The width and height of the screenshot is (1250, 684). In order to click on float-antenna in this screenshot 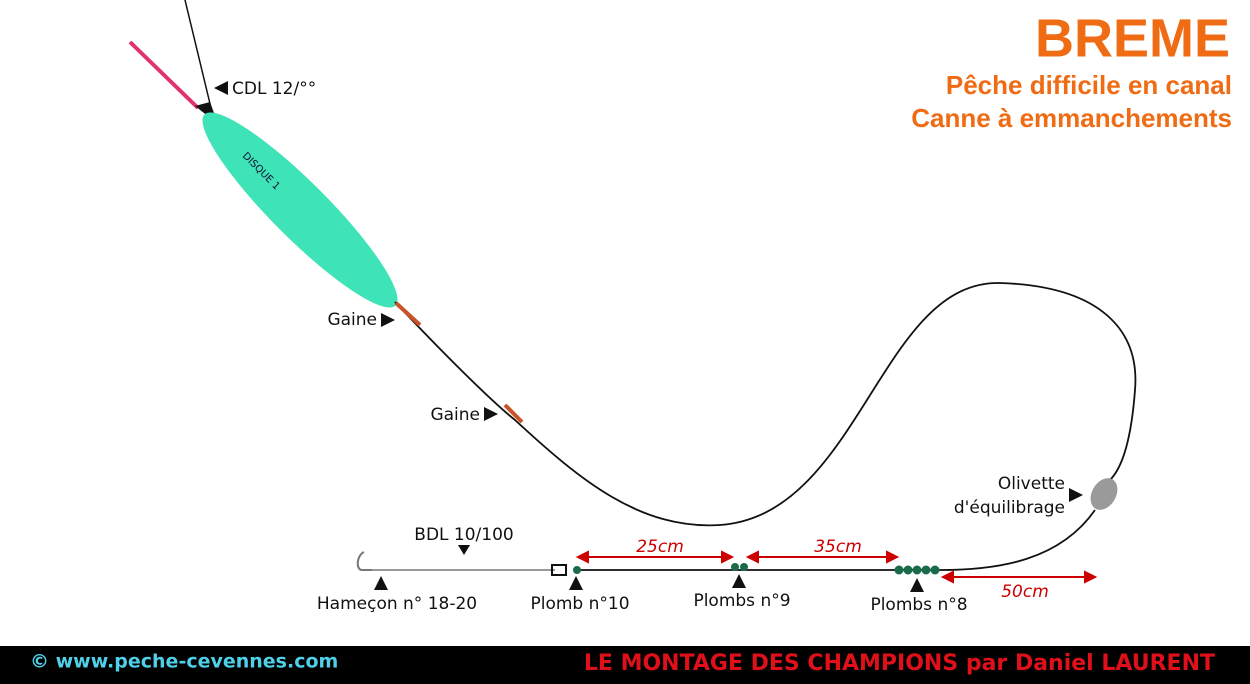, I will do `click(164, 75)`.